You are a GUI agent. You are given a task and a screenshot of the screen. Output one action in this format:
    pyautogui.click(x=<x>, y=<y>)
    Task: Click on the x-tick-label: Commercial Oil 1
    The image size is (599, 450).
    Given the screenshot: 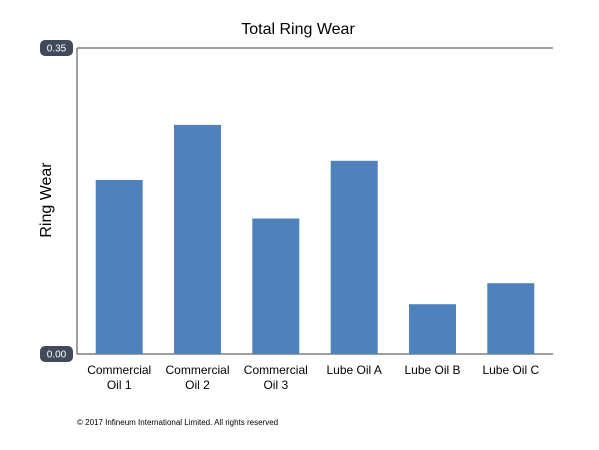 What is the action you would take?
    pyautogui.click(x=119, y=377)
    